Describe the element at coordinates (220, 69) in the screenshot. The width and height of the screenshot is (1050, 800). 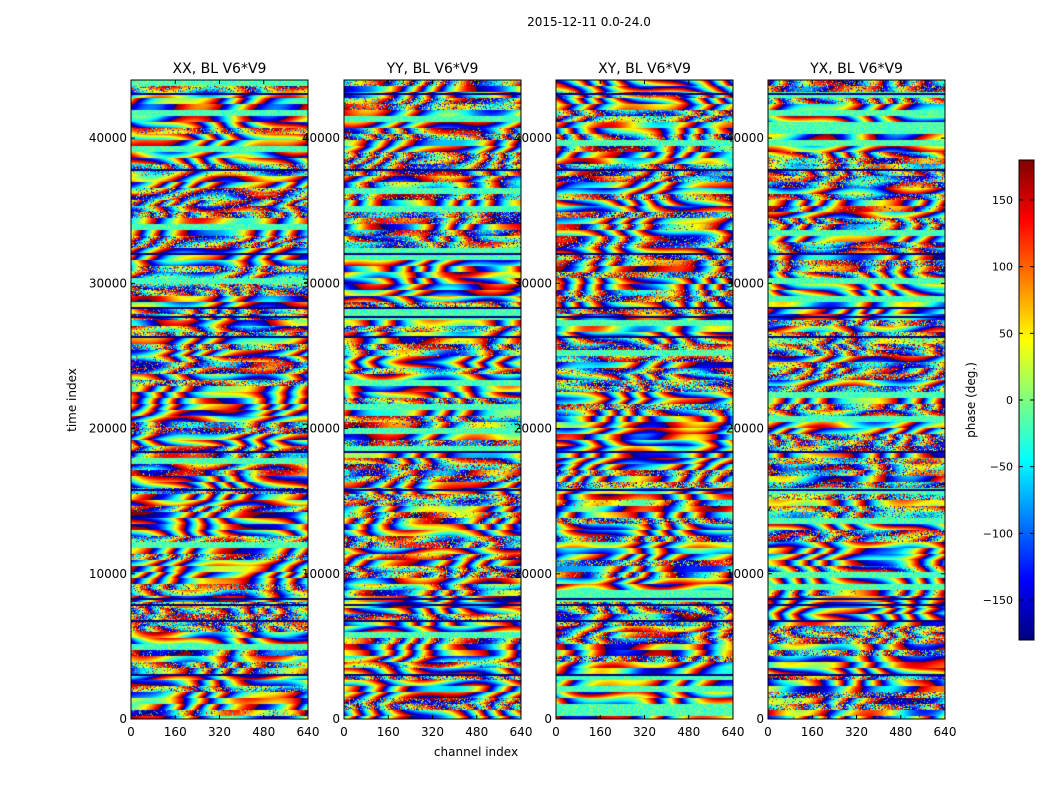
I see `panel-title: XX, BL V6*V9` at that location.